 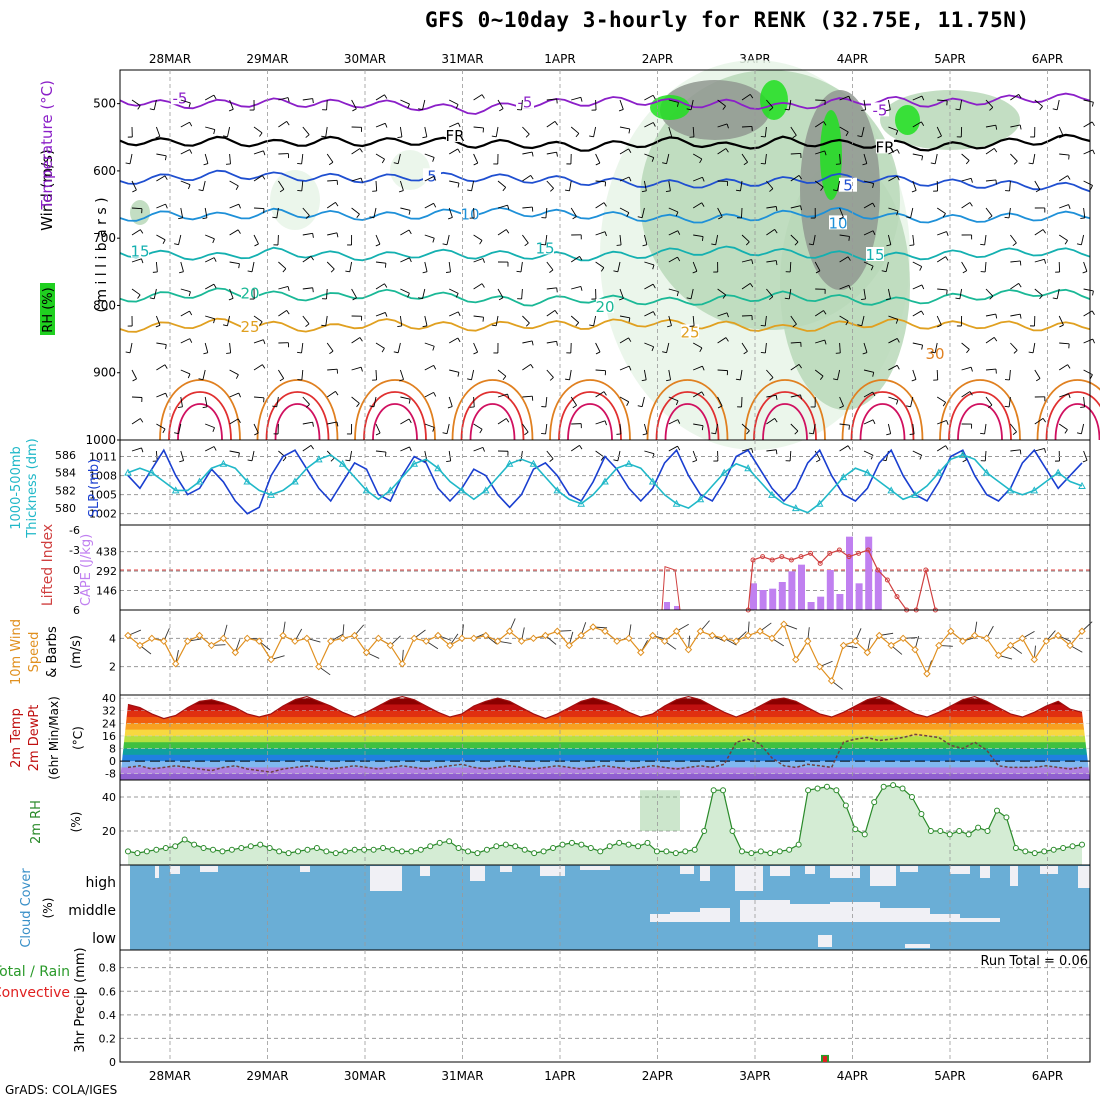 I want to click on rh-tick-label: 40, so click(x=109, y=797).